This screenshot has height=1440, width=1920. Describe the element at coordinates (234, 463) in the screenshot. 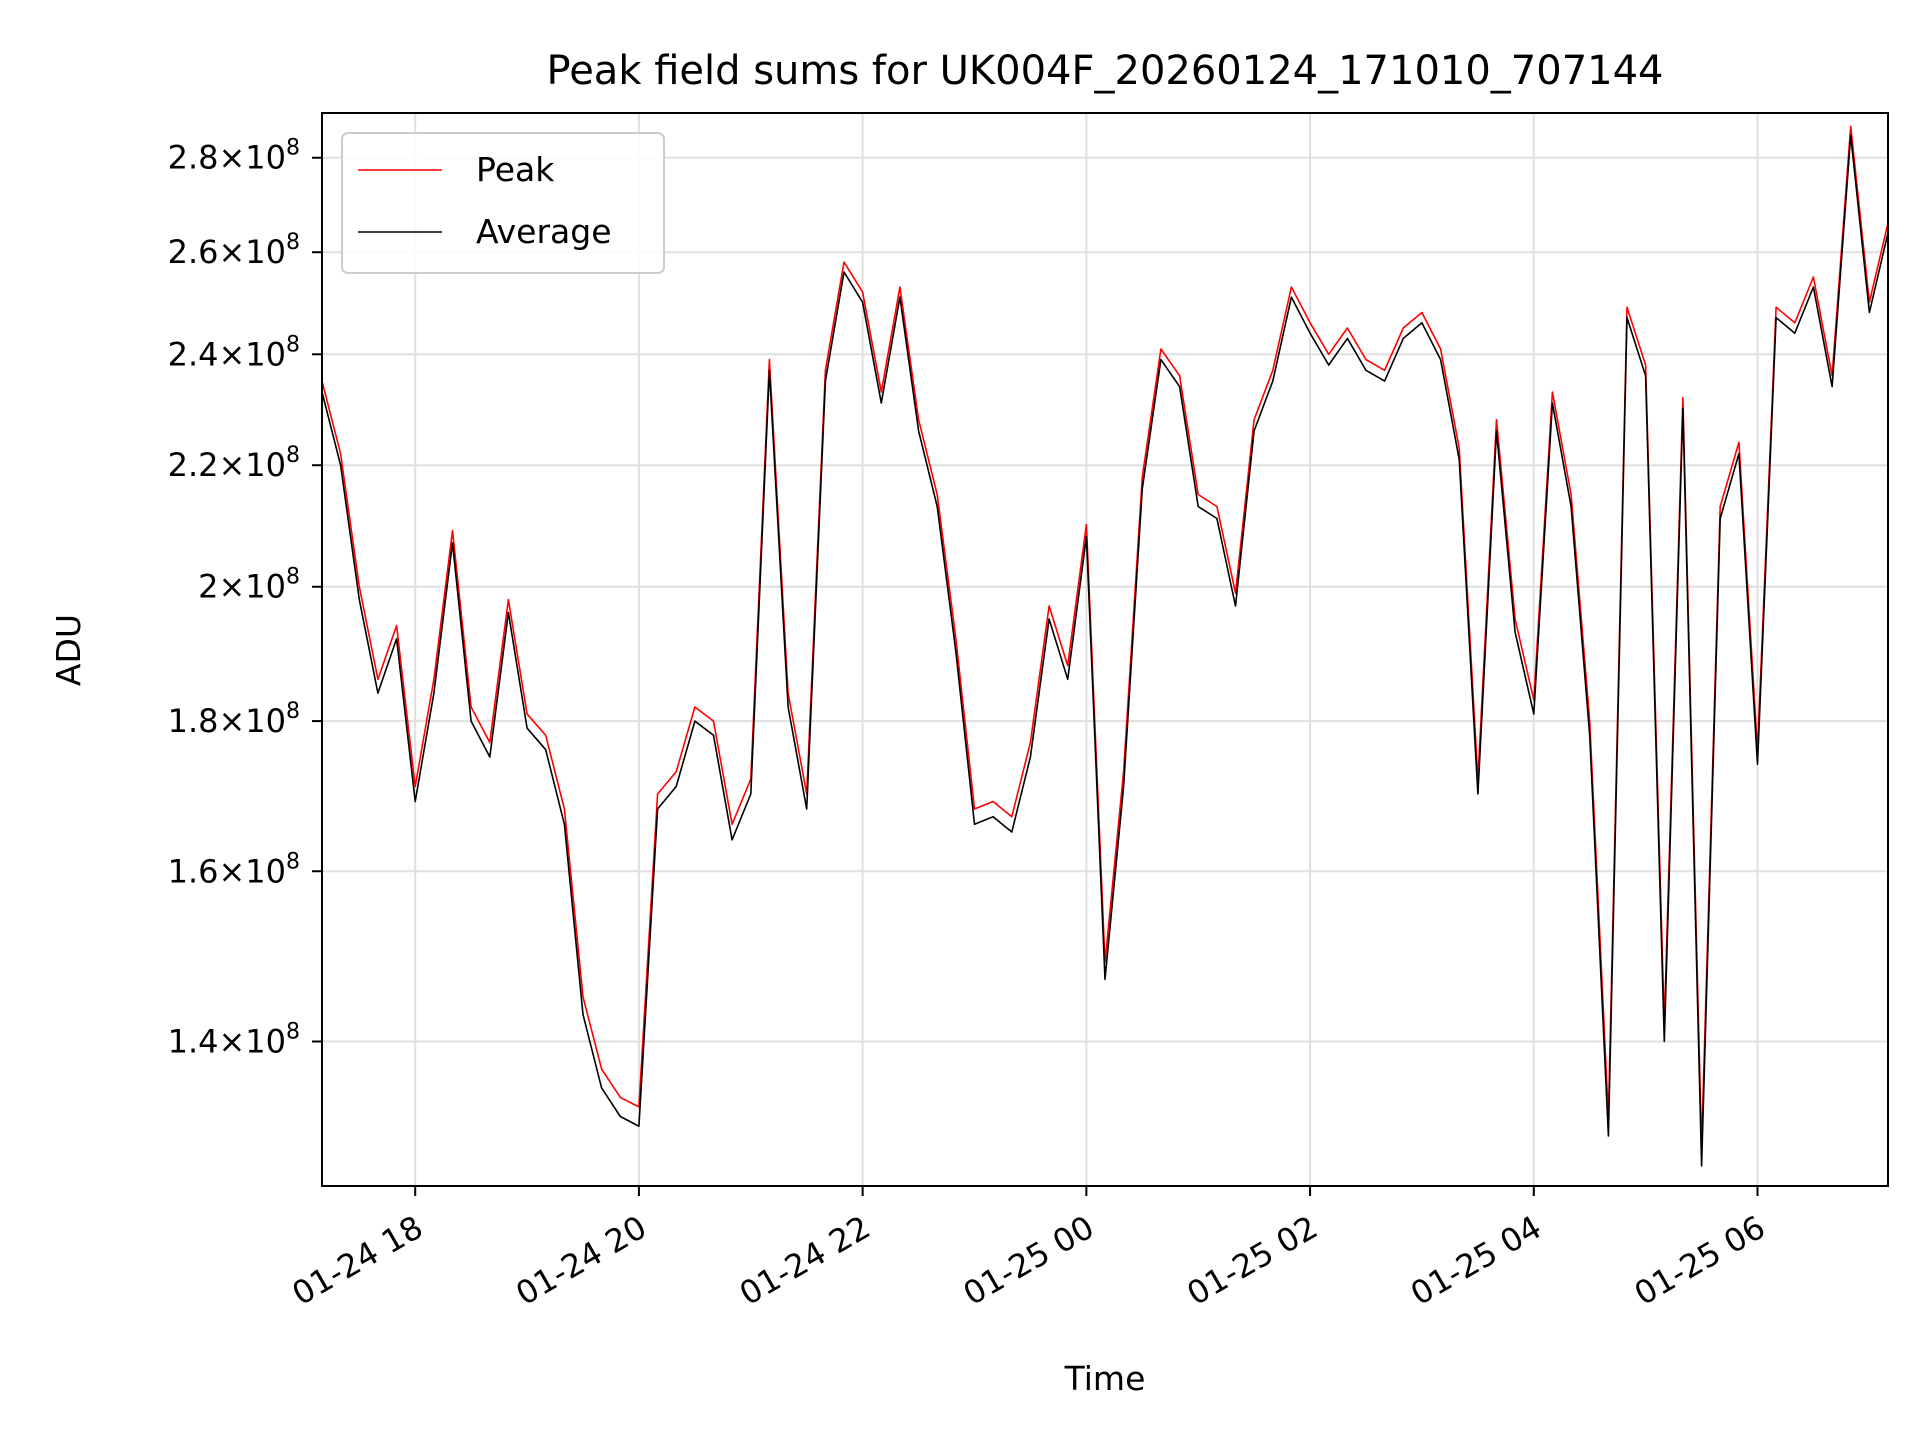

I see `y-tick-label: 2.2×108` at that location.